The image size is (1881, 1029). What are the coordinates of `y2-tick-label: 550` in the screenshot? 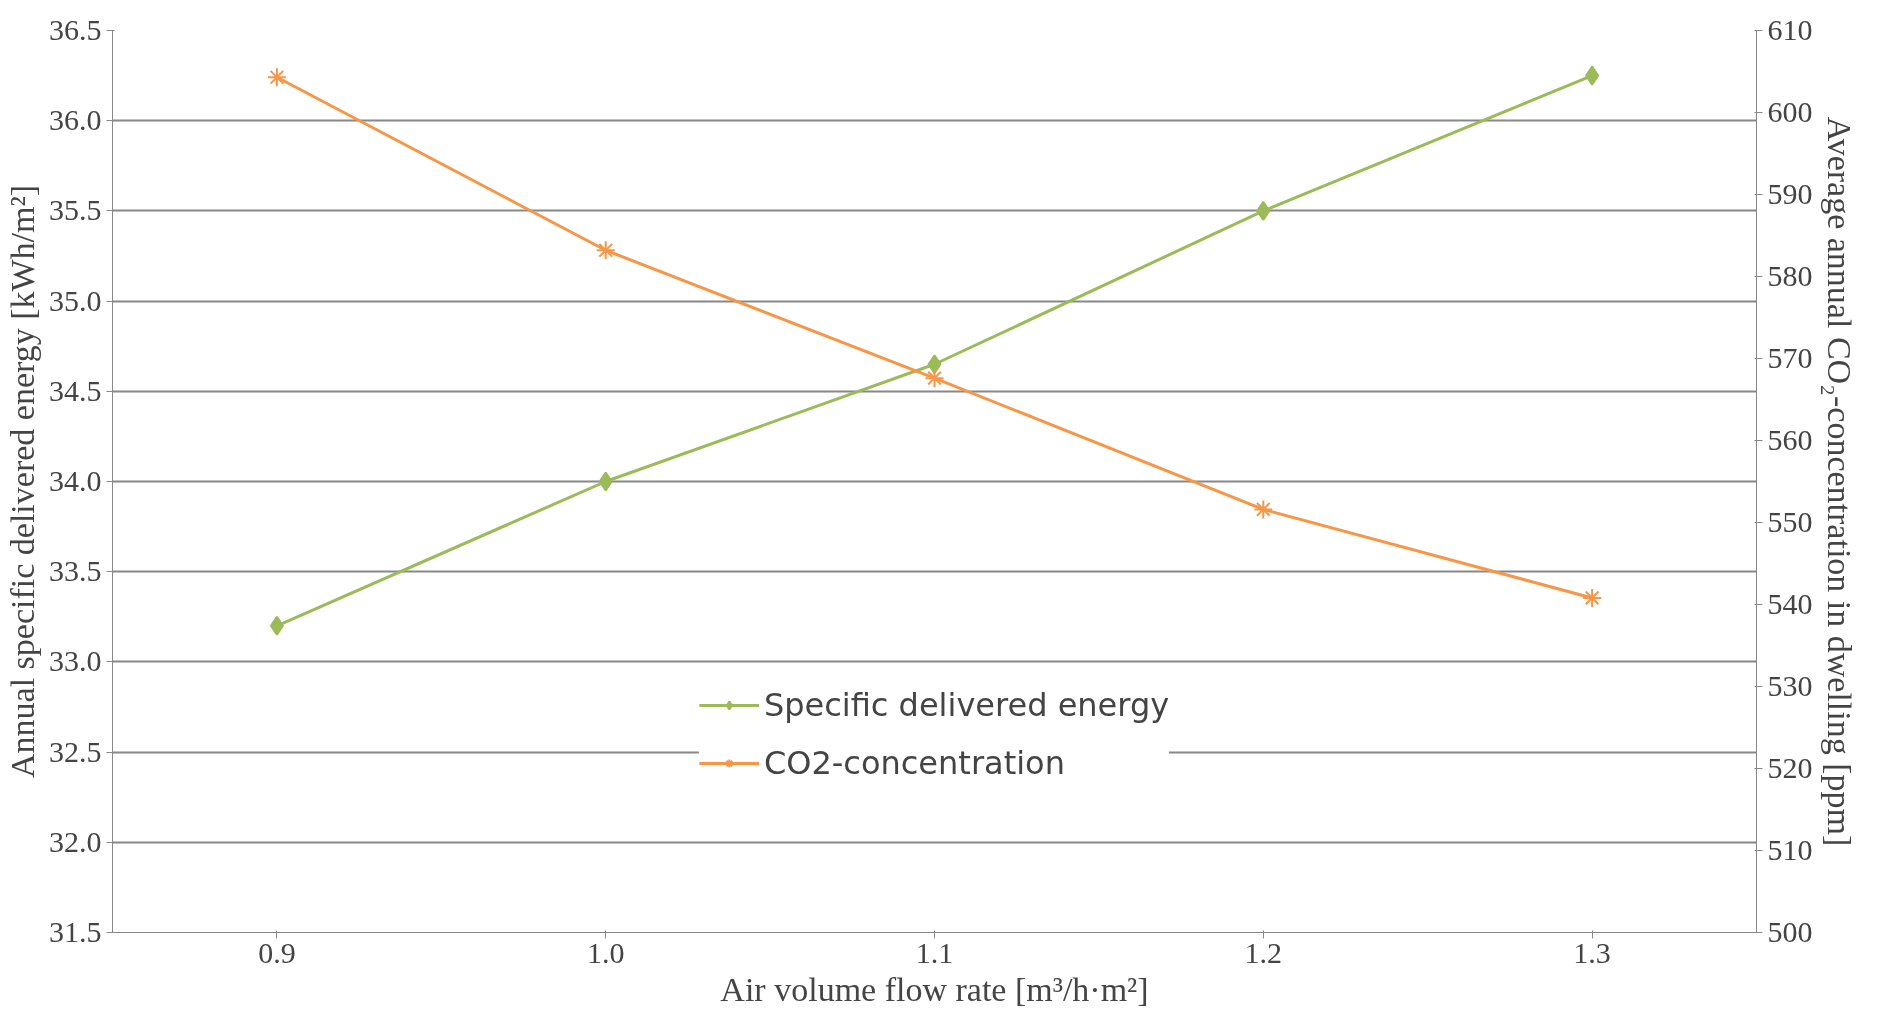 It's located at (1790, 521).